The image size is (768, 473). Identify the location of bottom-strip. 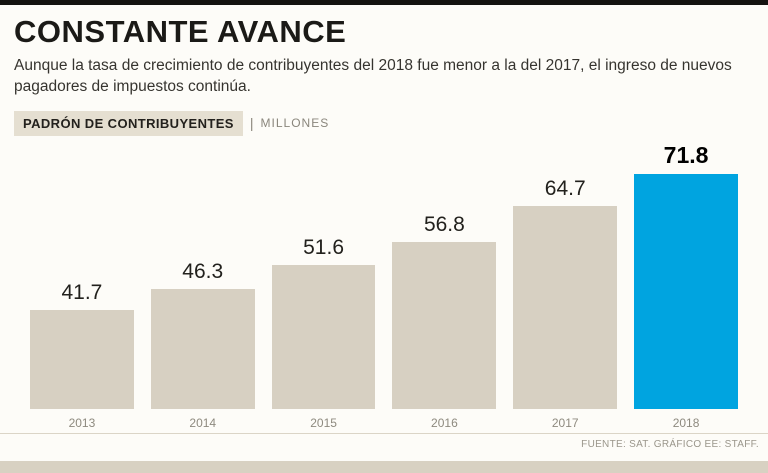
(384, 467).